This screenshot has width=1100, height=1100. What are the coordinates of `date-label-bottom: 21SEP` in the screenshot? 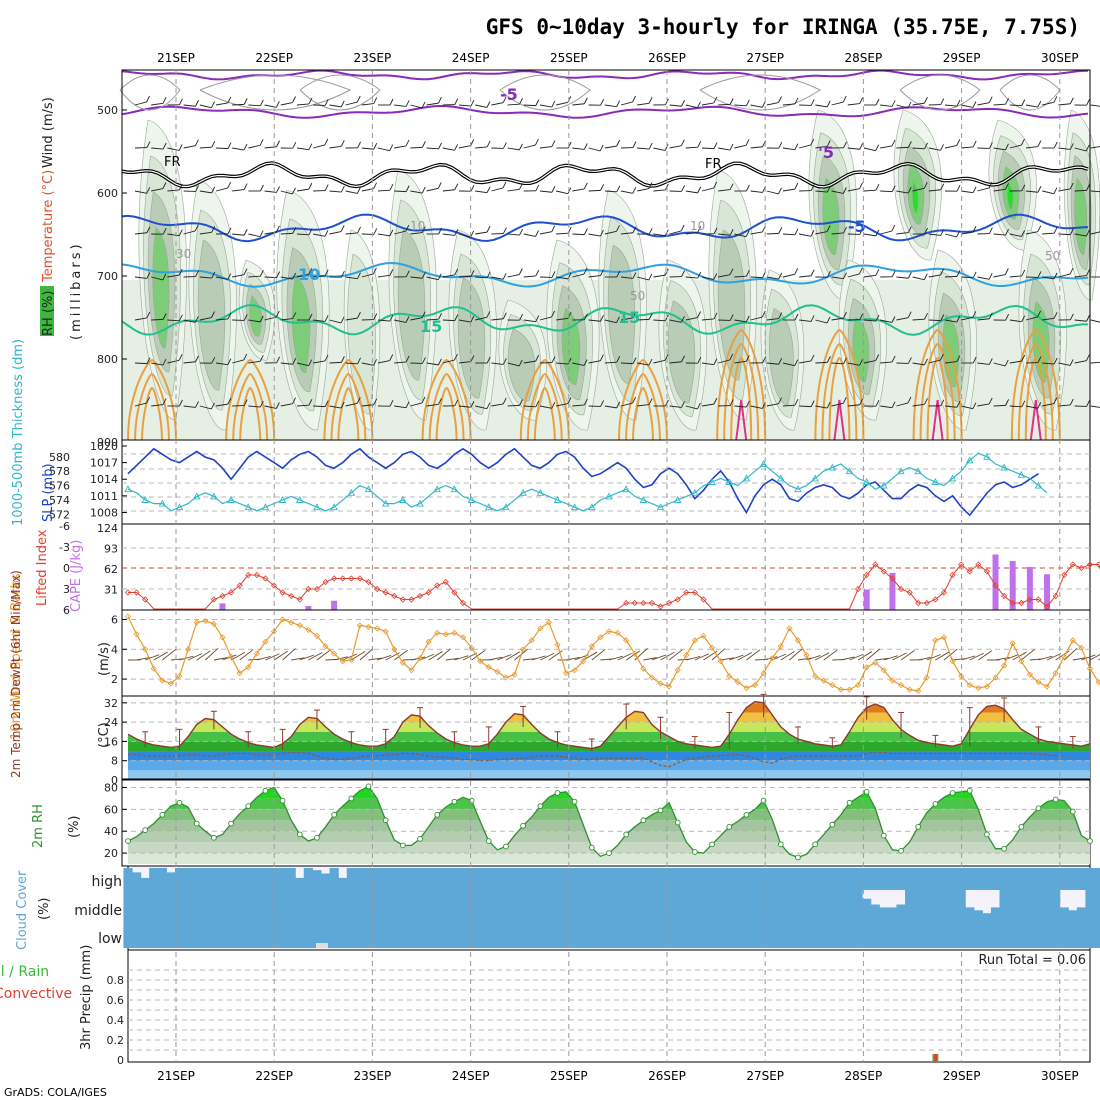 It's located at (176, 1076).